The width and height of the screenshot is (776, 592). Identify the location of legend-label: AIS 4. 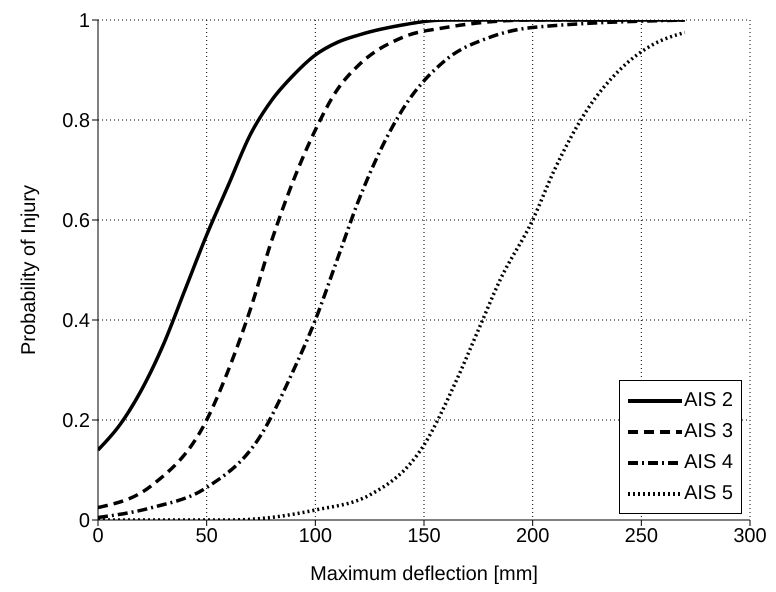
(708, 462).